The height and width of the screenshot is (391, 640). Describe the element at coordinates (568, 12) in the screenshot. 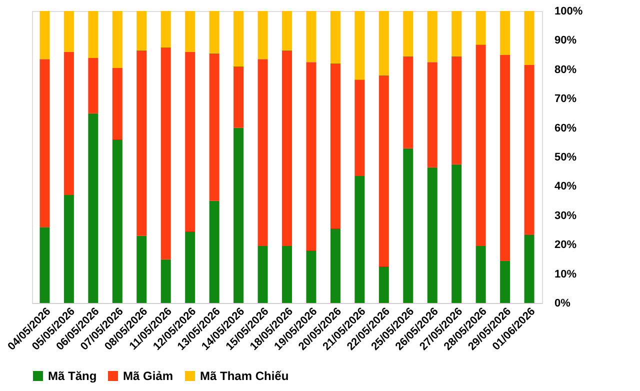

I see `y-tick-label: 100%` at that location.